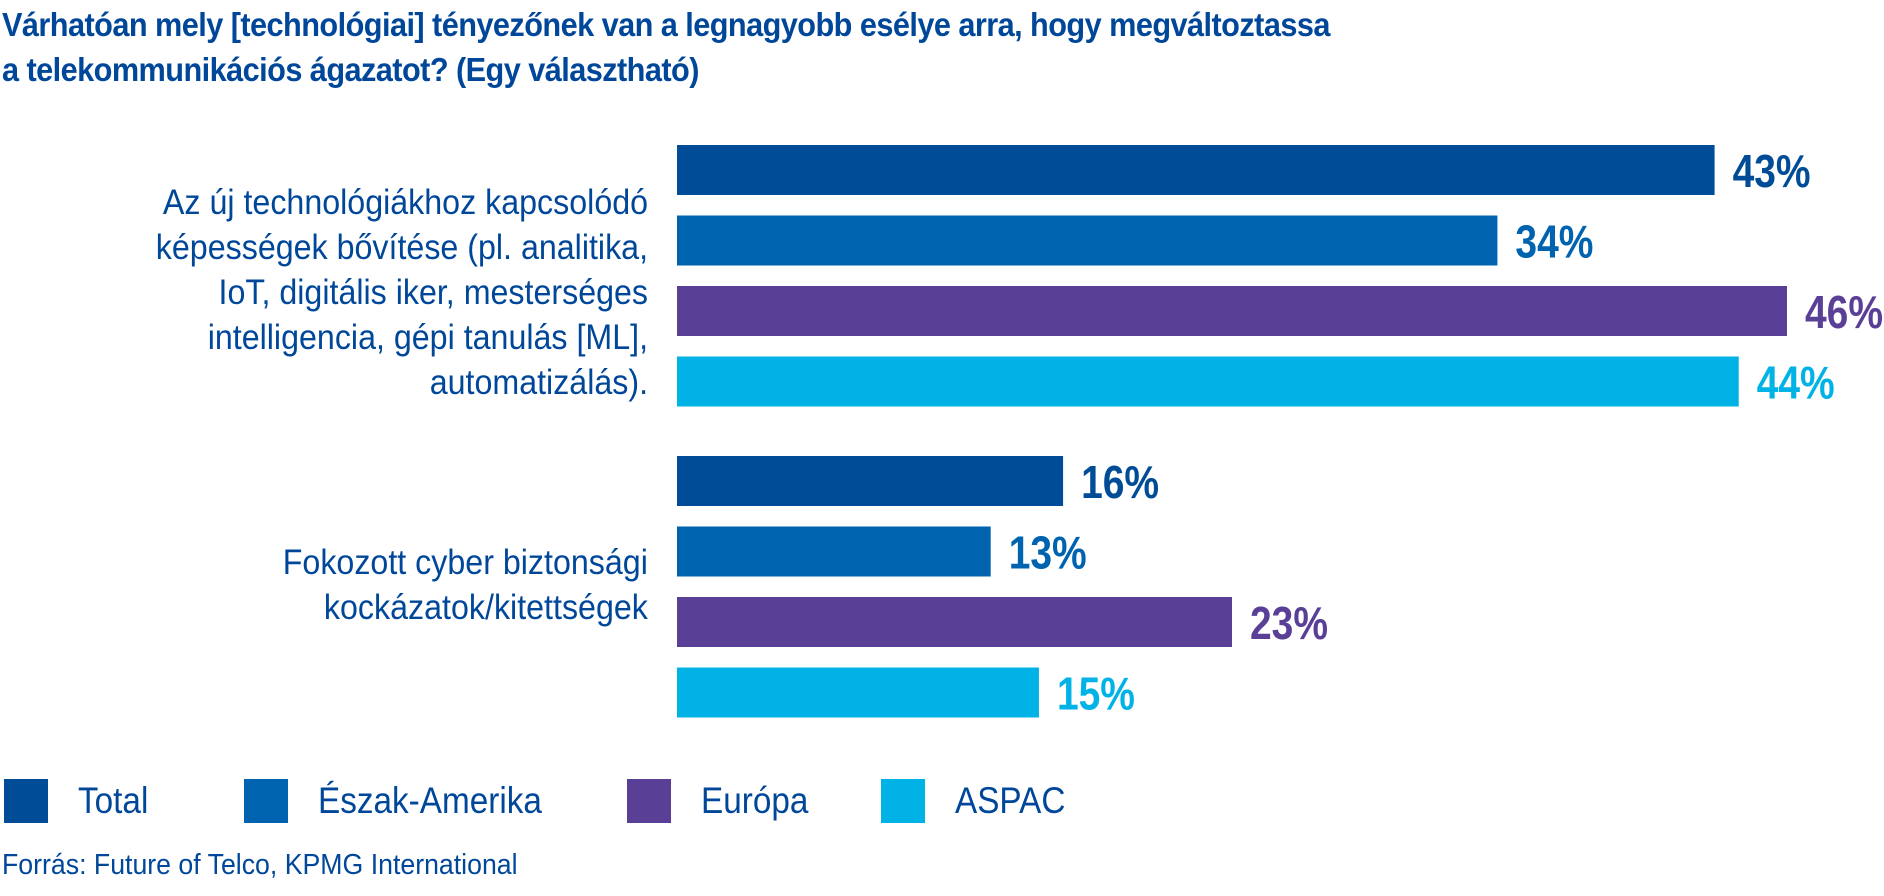  I want to click on category-label-line: automatizálás)., so click(538, 382).